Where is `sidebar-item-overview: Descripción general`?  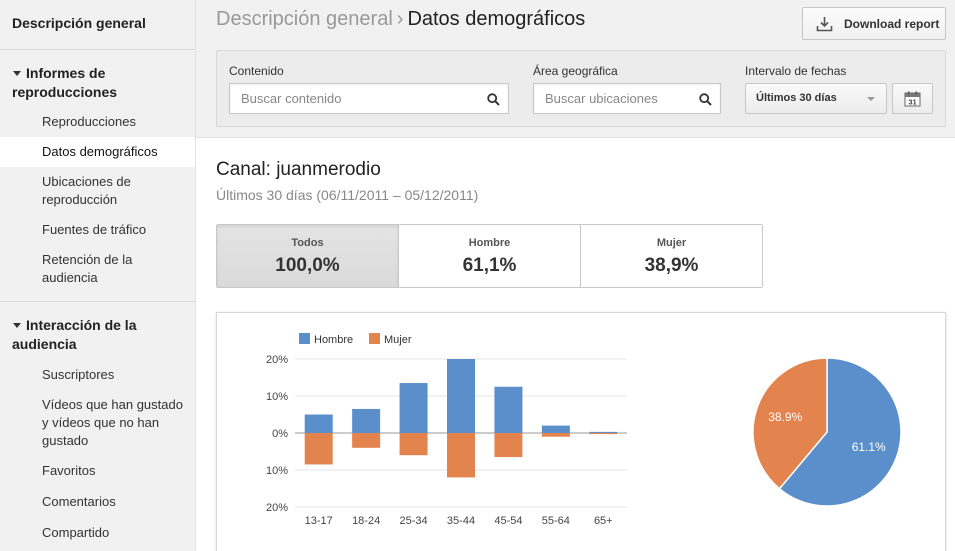 sidebar-item-overview: Descripción general is located at coordinates (97, 25).